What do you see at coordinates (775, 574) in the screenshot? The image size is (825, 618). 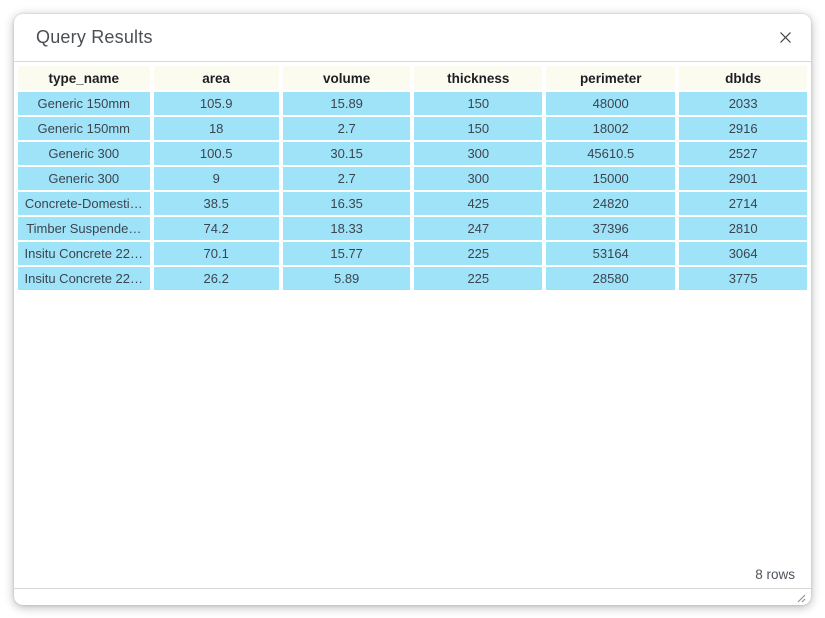 I see `row-count-label: 8 rows` at bounding box center [775, 574].